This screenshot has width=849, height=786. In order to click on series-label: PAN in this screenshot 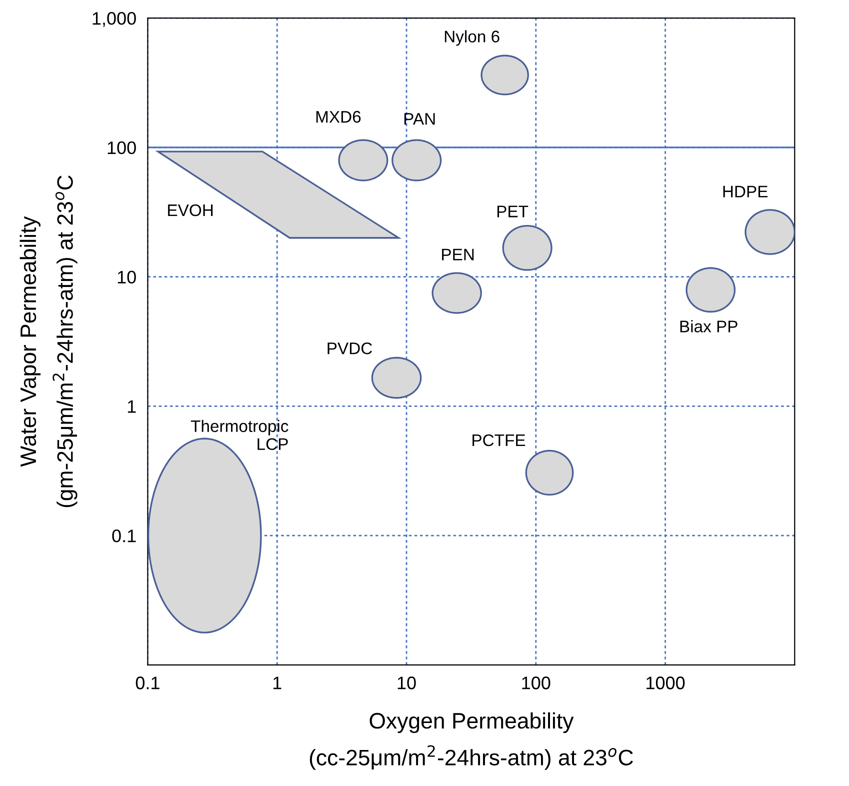, I will do `click(419, 119)`.